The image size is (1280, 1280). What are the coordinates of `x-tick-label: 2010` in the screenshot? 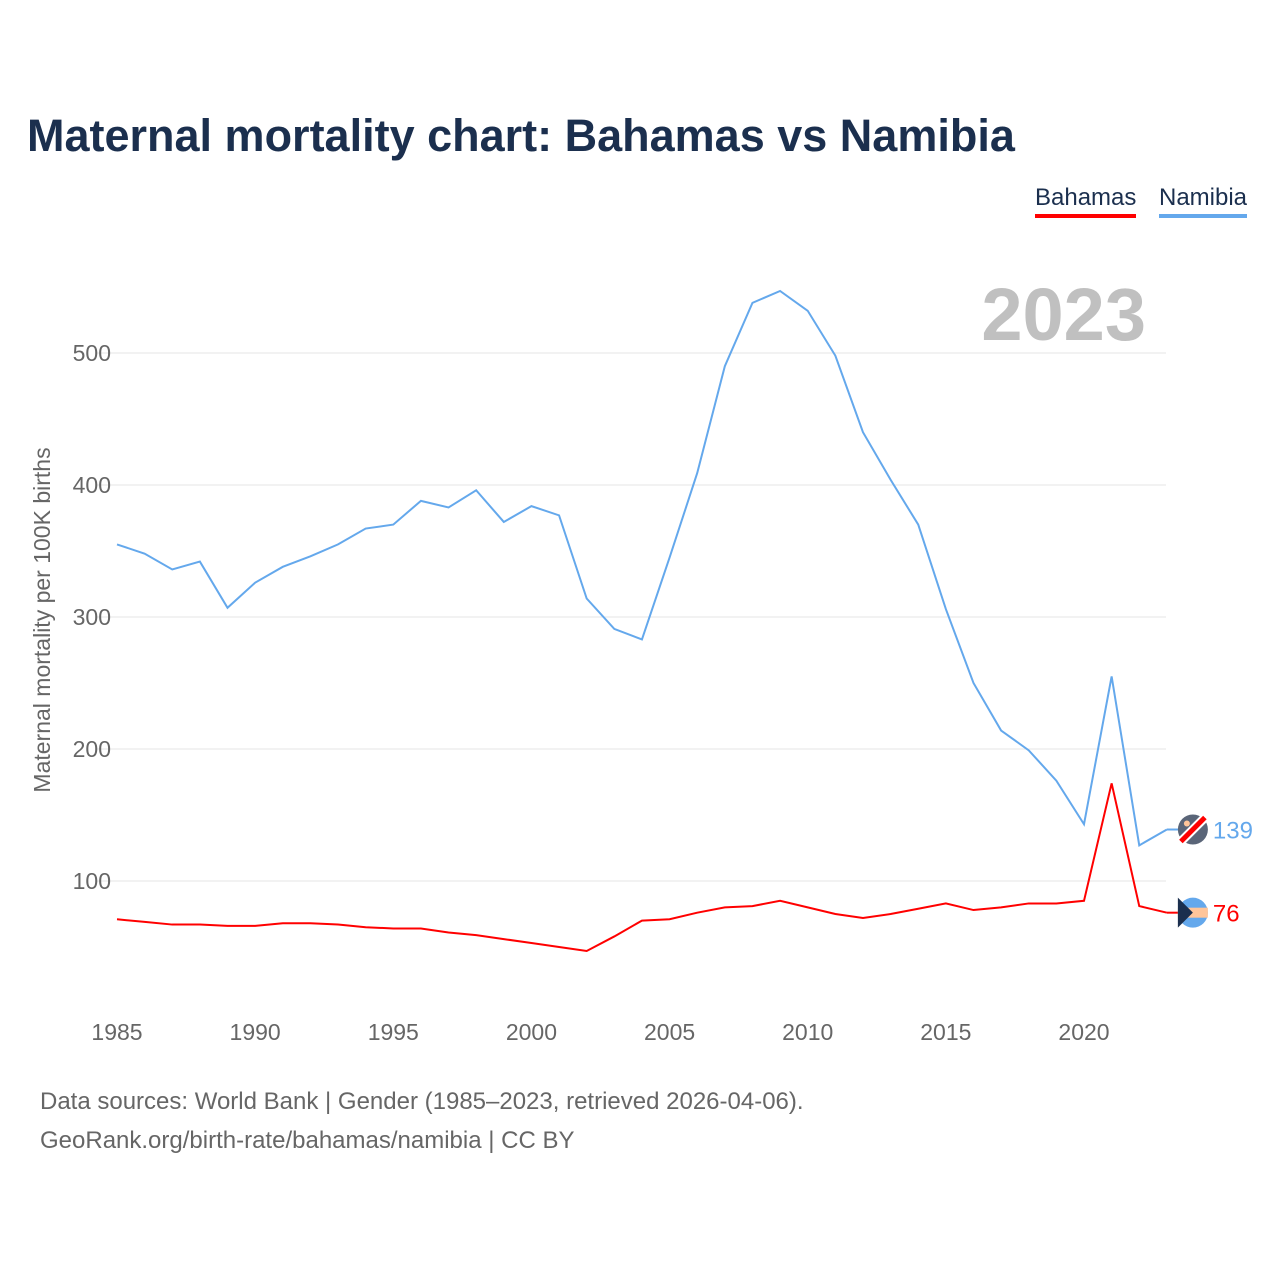 It's located at (807, 1032).